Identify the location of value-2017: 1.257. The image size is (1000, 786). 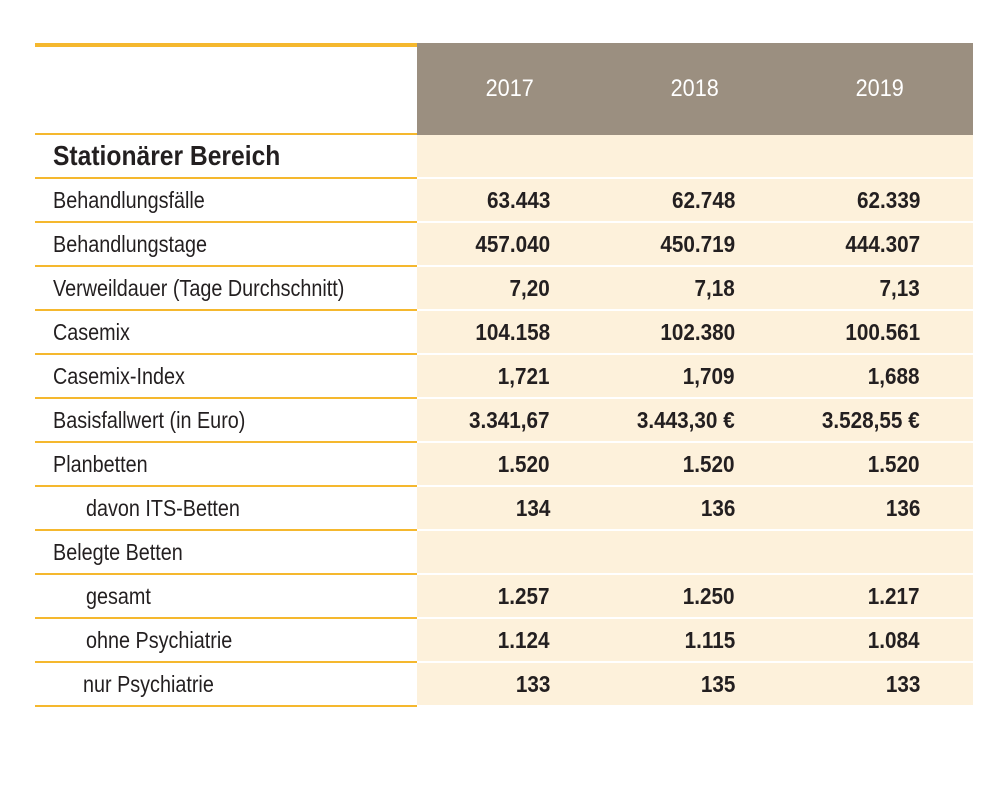
(524, 595).